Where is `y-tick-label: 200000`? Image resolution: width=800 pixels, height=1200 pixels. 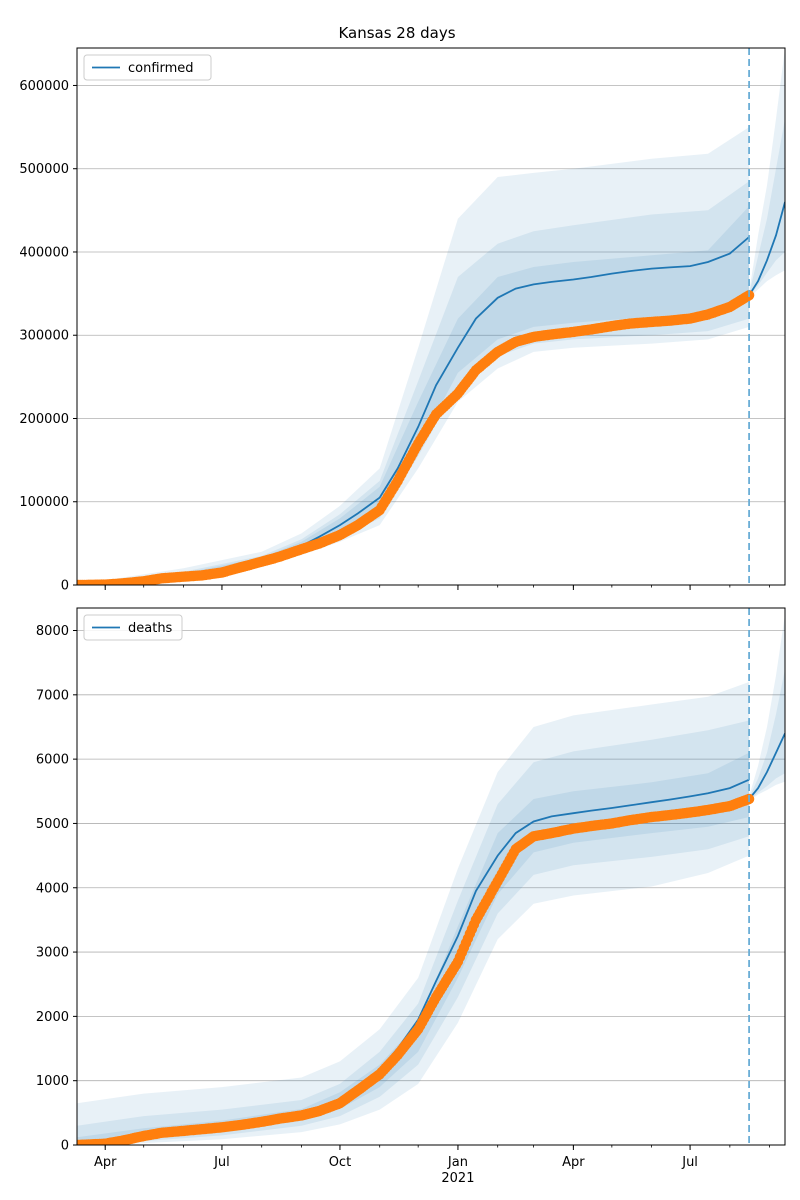
y-tick-label: 200000 is located at coordinates (44, 419).